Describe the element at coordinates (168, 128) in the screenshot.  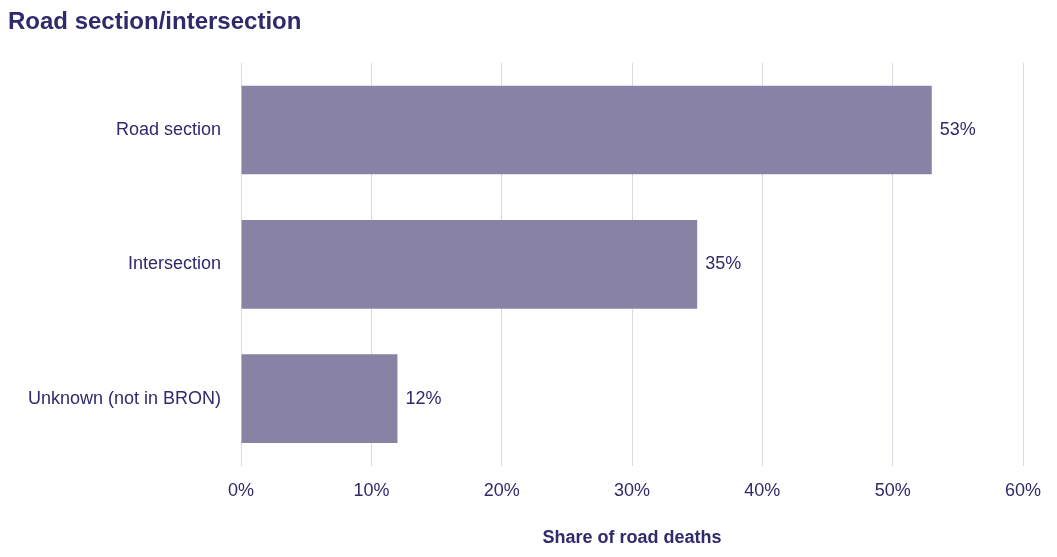
I see `y-tick-label: Road section` at that location.